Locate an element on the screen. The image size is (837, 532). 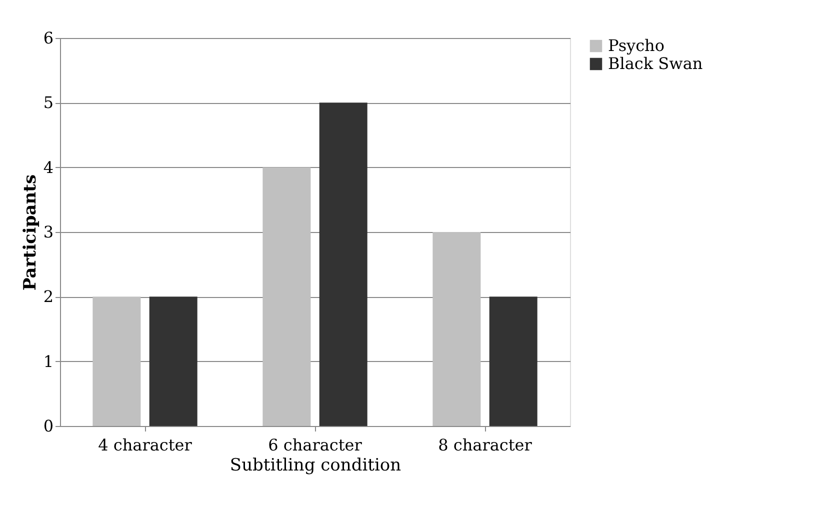
legend-label: Black Swan is located at coordinates (655, 63).